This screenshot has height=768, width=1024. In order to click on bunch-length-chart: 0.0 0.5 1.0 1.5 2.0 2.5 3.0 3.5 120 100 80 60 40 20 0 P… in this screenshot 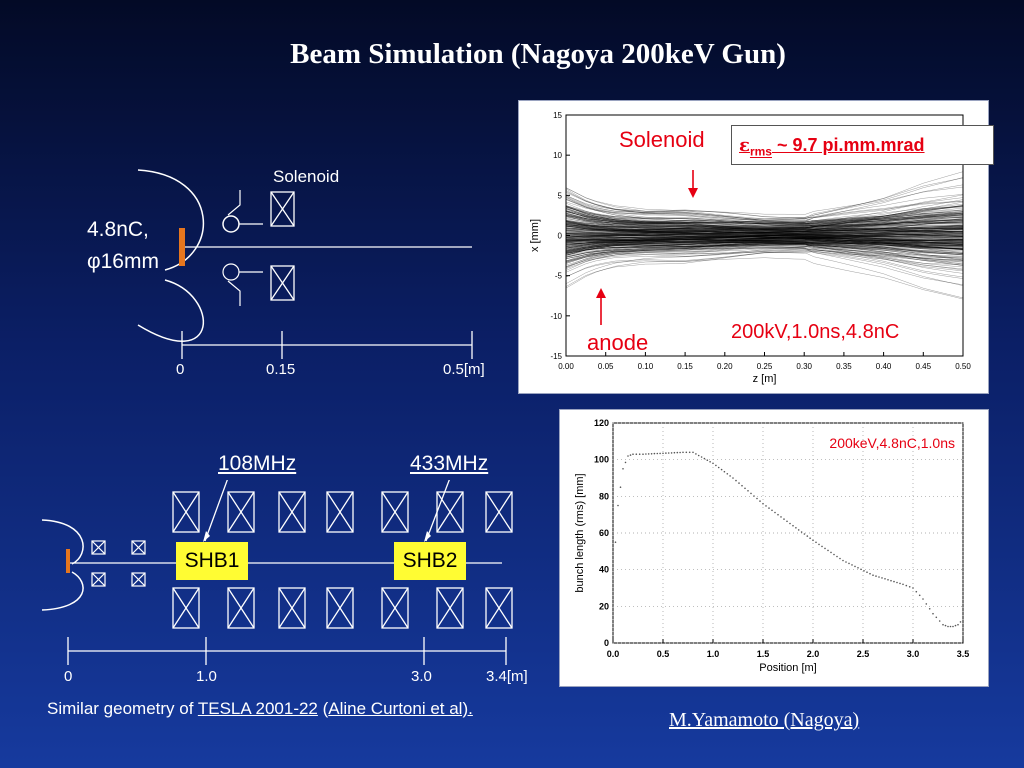, I will do `click(771, 546)`.